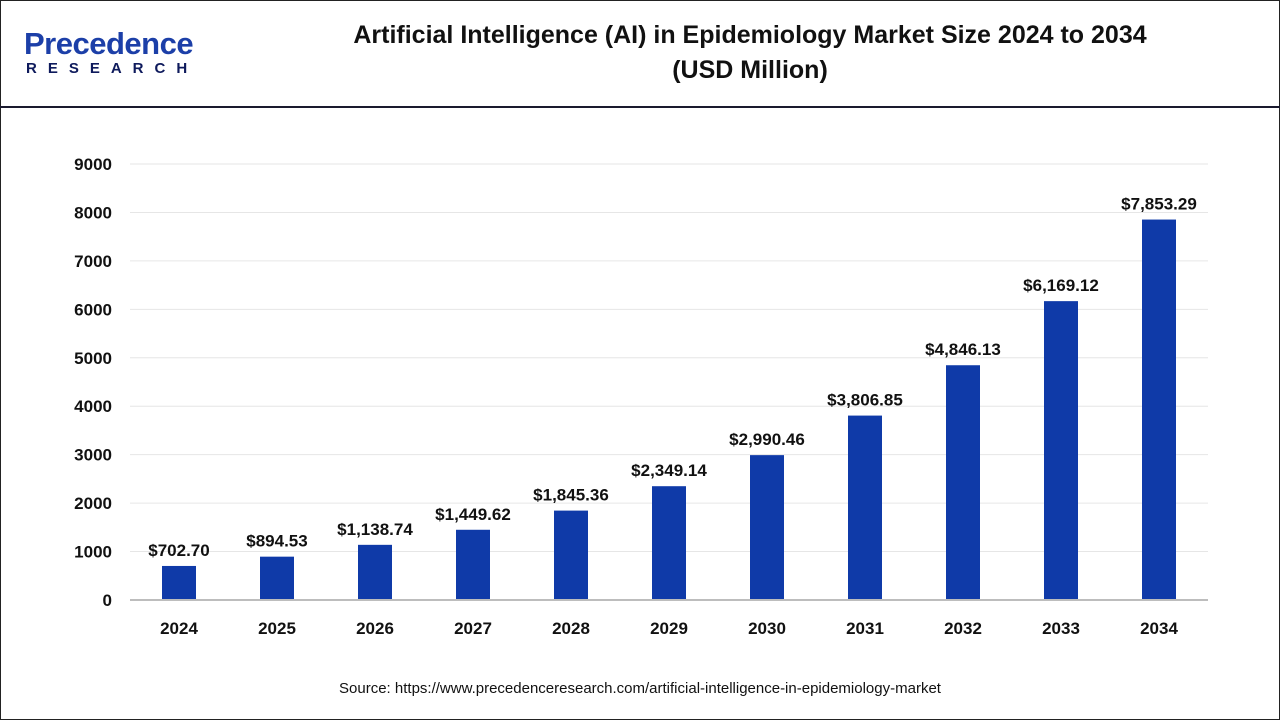 This screenshot has height=720, width=1280. Describe the element at coordinates (109, 43) in the screenshot. I see `logo-text: Precedence` at that location.